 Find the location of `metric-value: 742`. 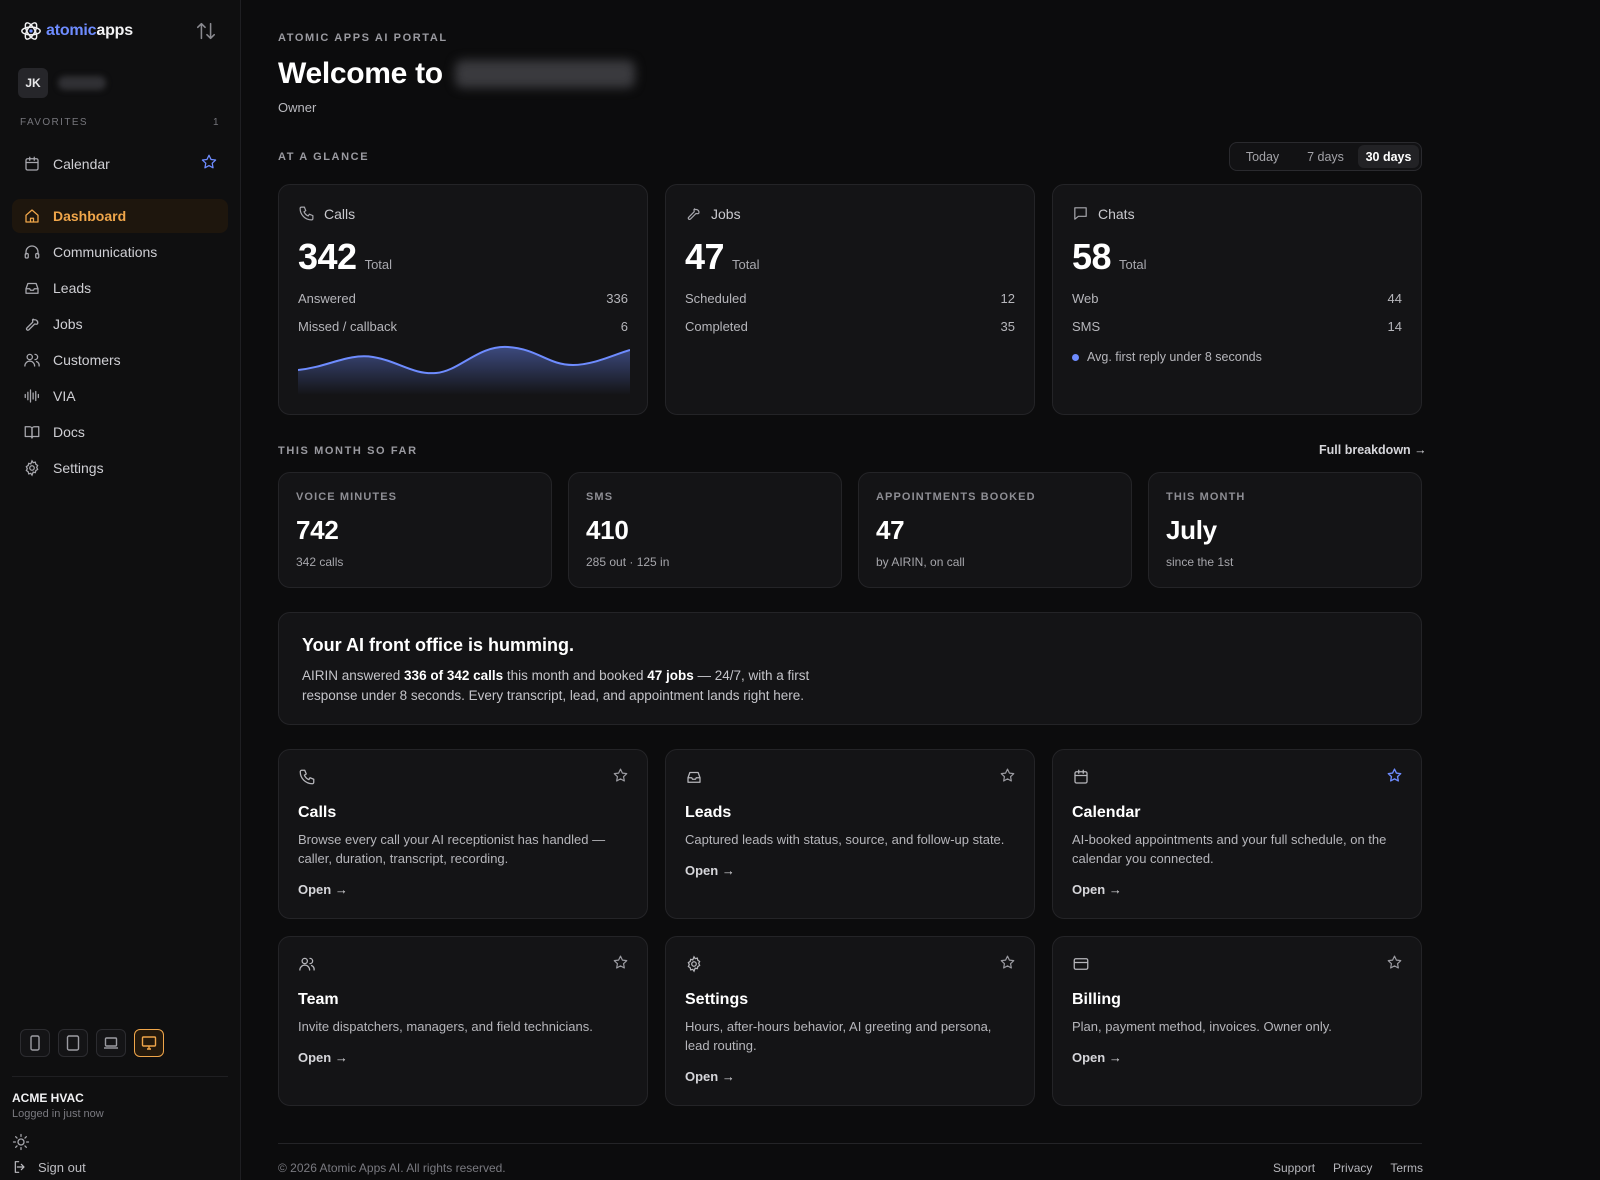

metric-value: 742 is located at coordinates (317, 530).